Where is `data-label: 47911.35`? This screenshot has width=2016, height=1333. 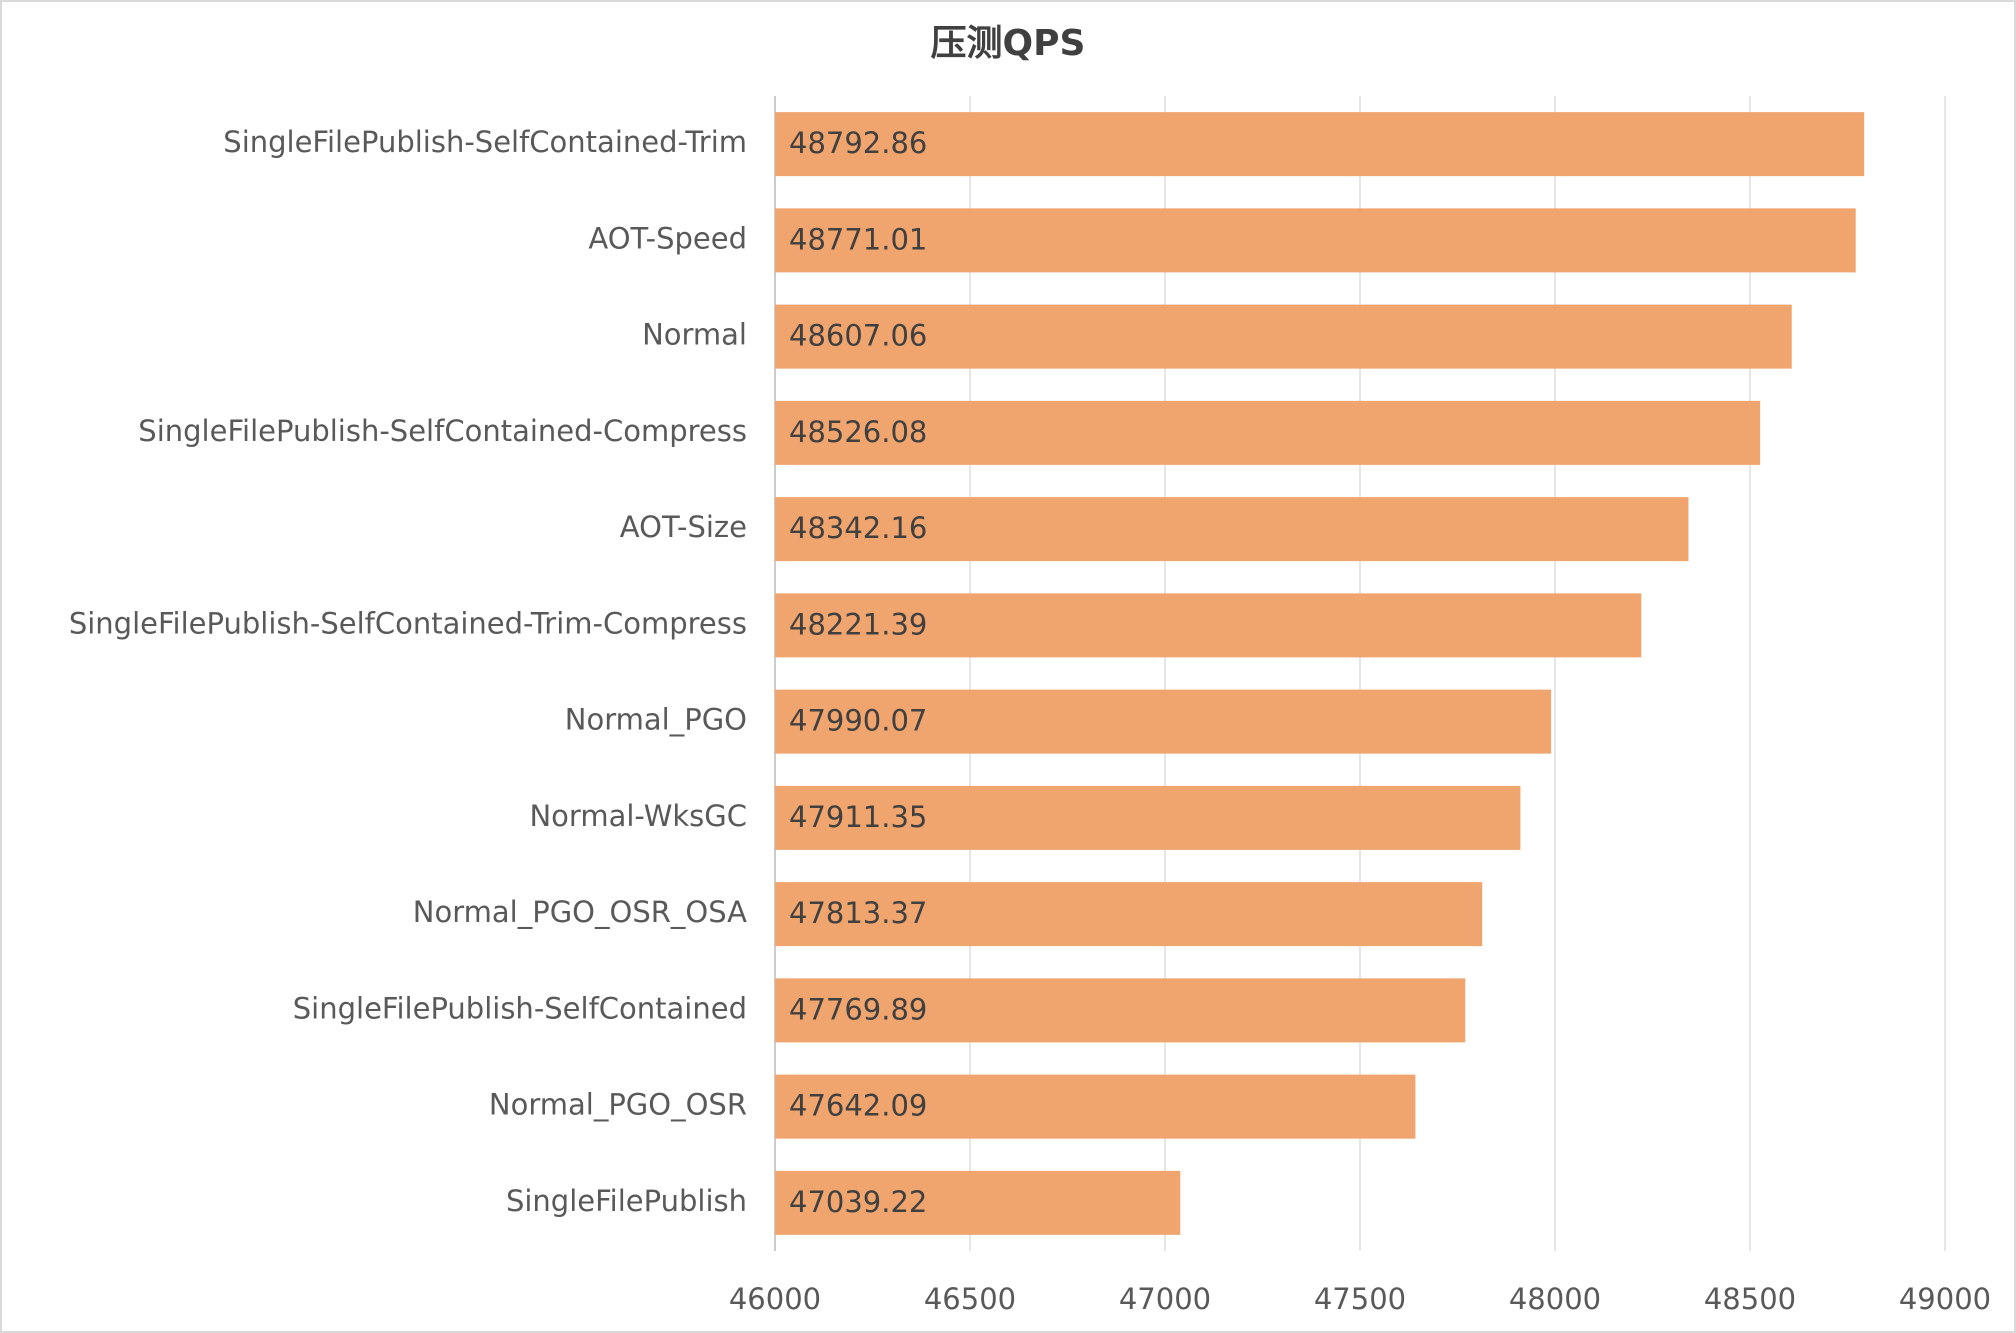
data-label: 47911.35 is located at coordinates (858, 817).